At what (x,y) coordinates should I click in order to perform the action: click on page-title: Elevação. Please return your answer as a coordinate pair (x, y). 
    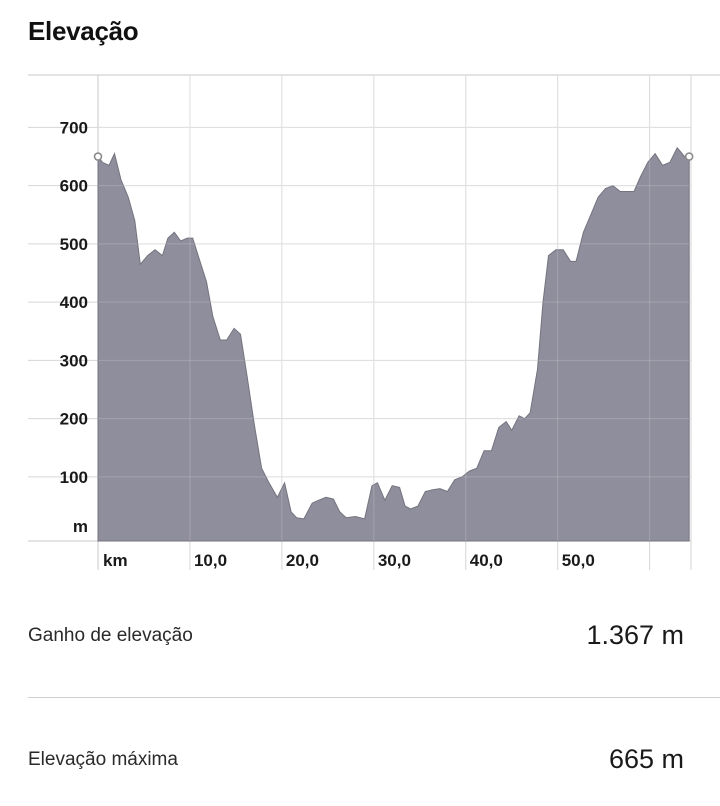
    Looking at the image, I should click on (83, 31).